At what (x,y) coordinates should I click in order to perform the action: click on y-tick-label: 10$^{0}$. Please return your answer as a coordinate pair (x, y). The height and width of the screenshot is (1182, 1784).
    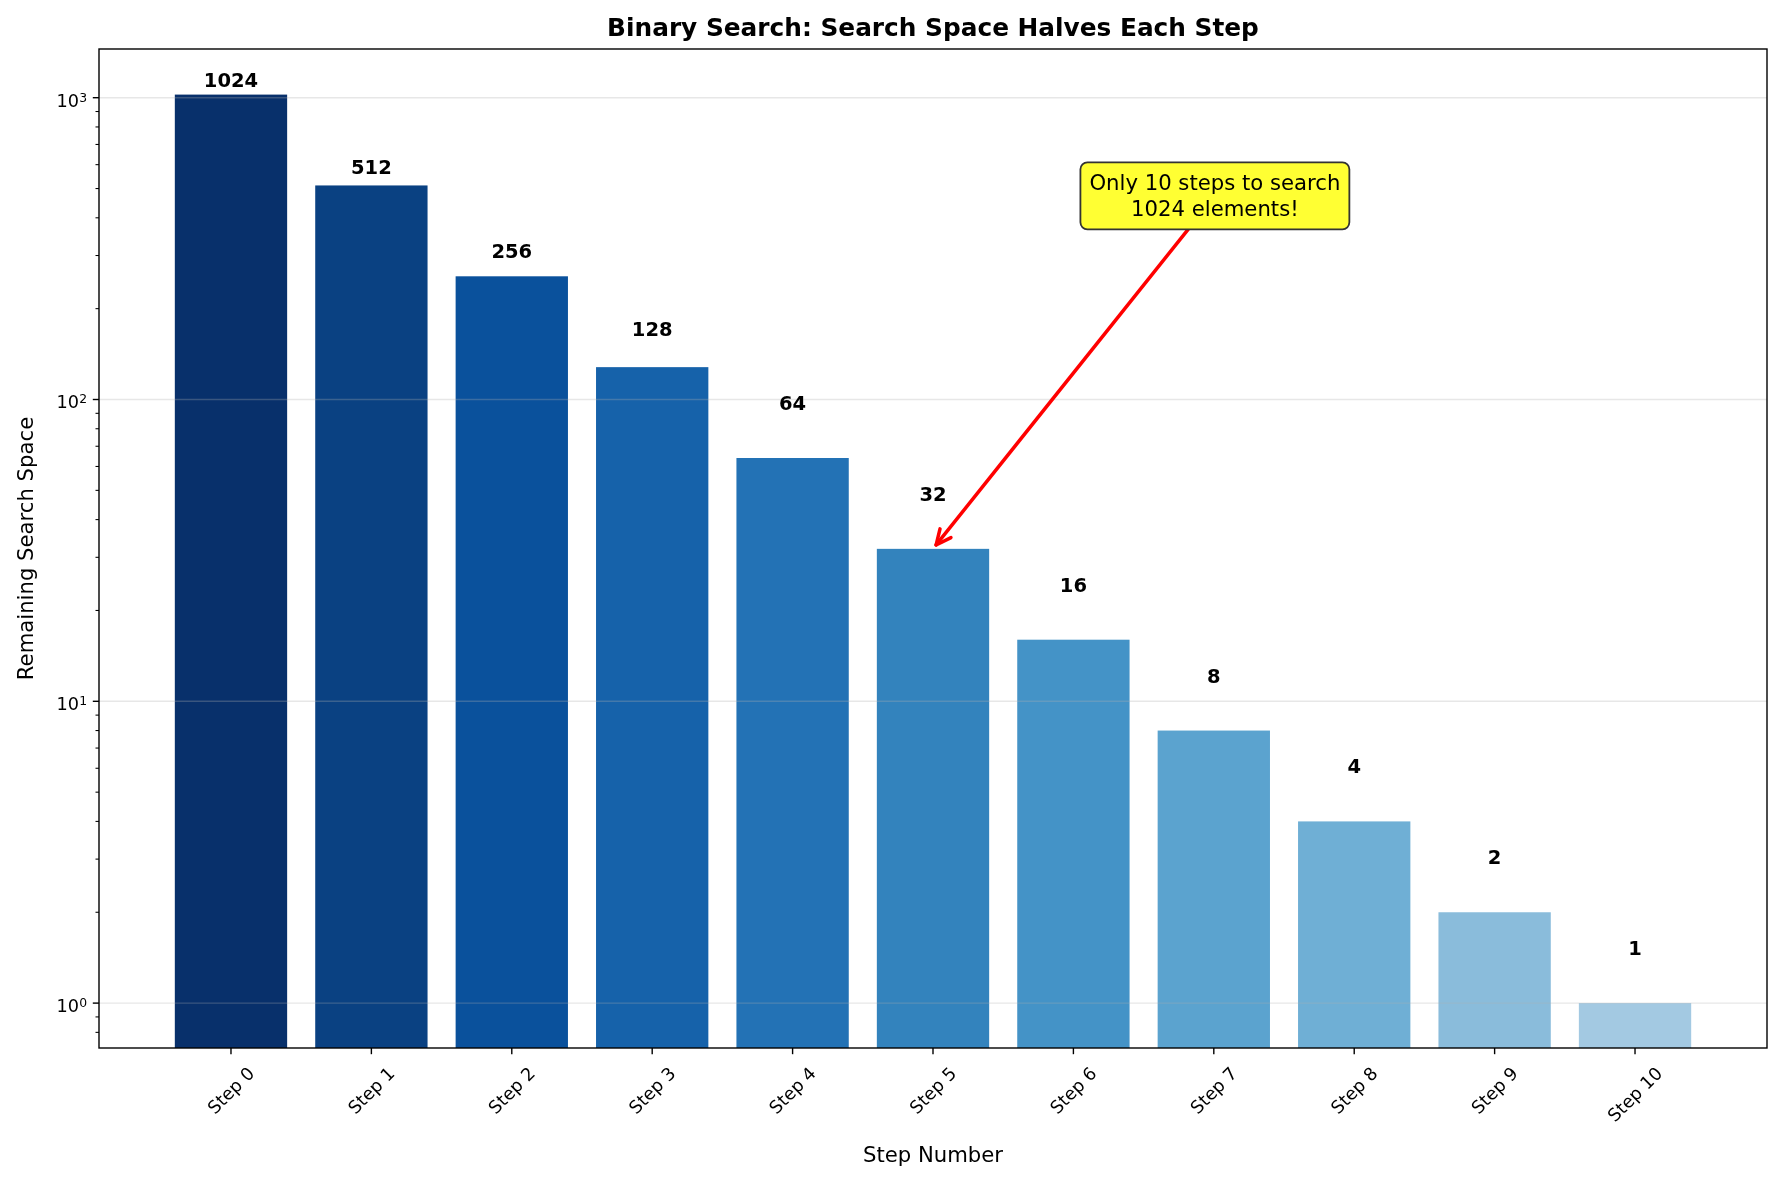
    Looking at the image, I should click on (72, 1005).